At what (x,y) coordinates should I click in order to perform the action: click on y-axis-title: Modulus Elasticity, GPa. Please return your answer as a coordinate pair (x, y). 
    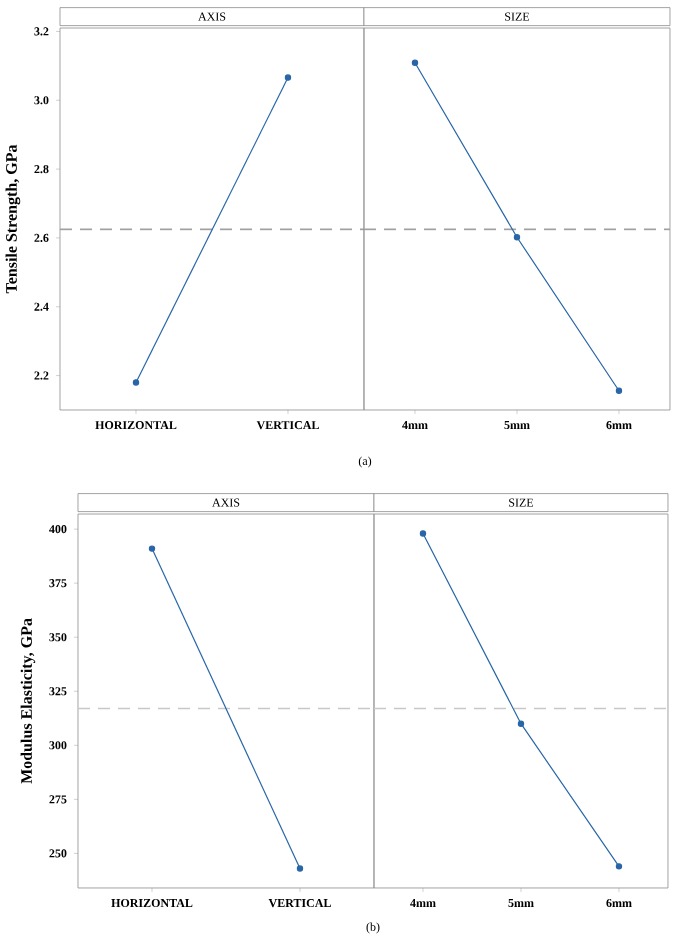
    Looking at the image, I should click on (28, 701).